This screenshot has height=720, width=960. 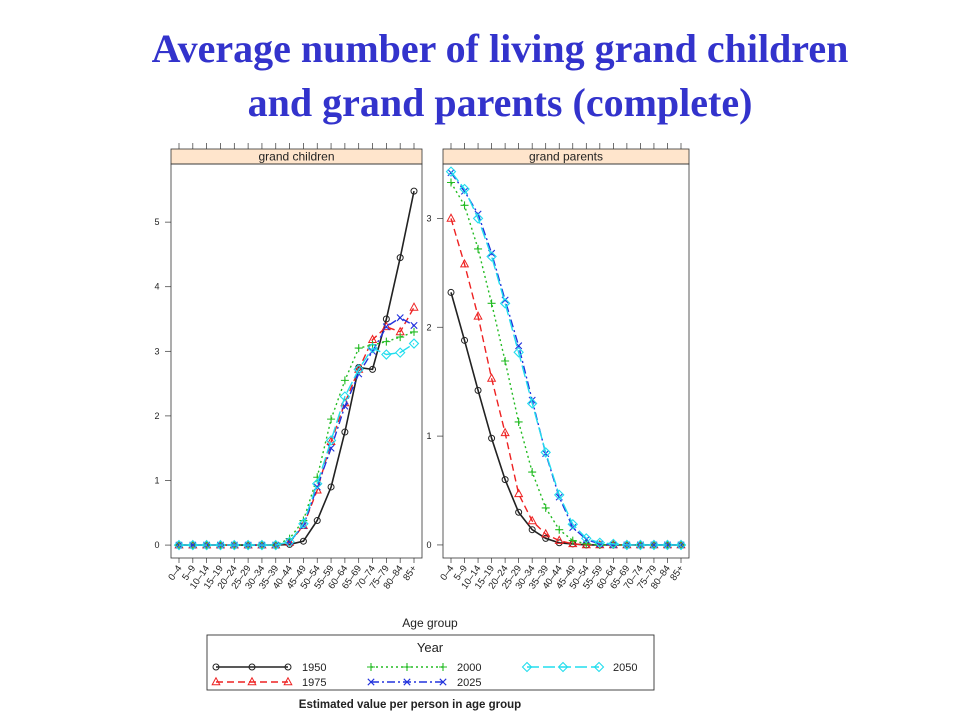 I want to click on y-tick-label: 5, so click(x=156, y=222).